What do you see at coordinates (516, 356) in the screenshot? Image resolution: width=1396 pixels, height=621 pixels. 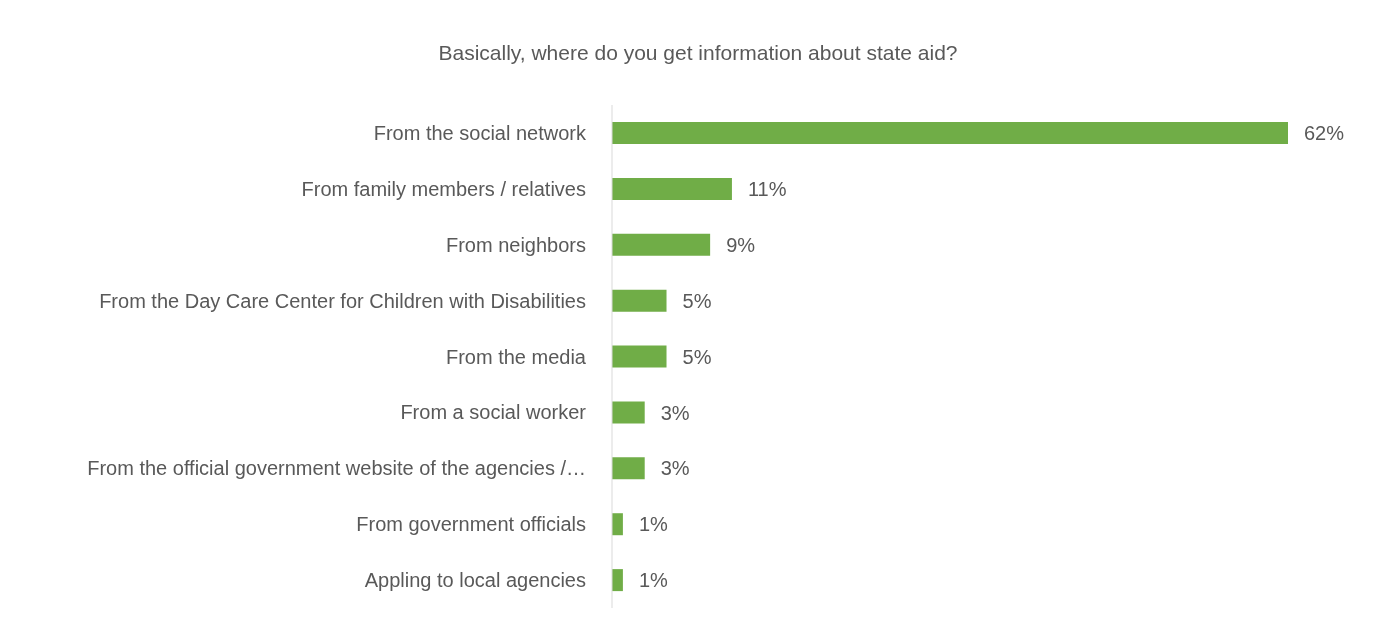 I see `y-tick-label: From the media` at bounding box center [516, 356].